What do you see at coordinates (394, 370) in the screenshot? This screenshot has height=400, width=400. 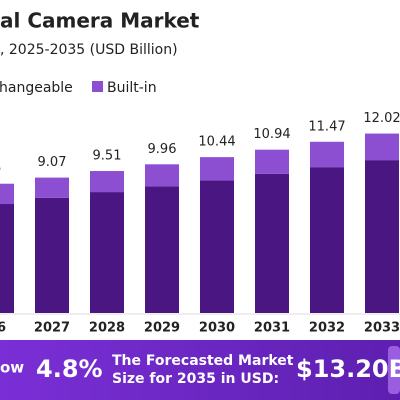 I see `banner-tab` at bounding box center [394, 370].